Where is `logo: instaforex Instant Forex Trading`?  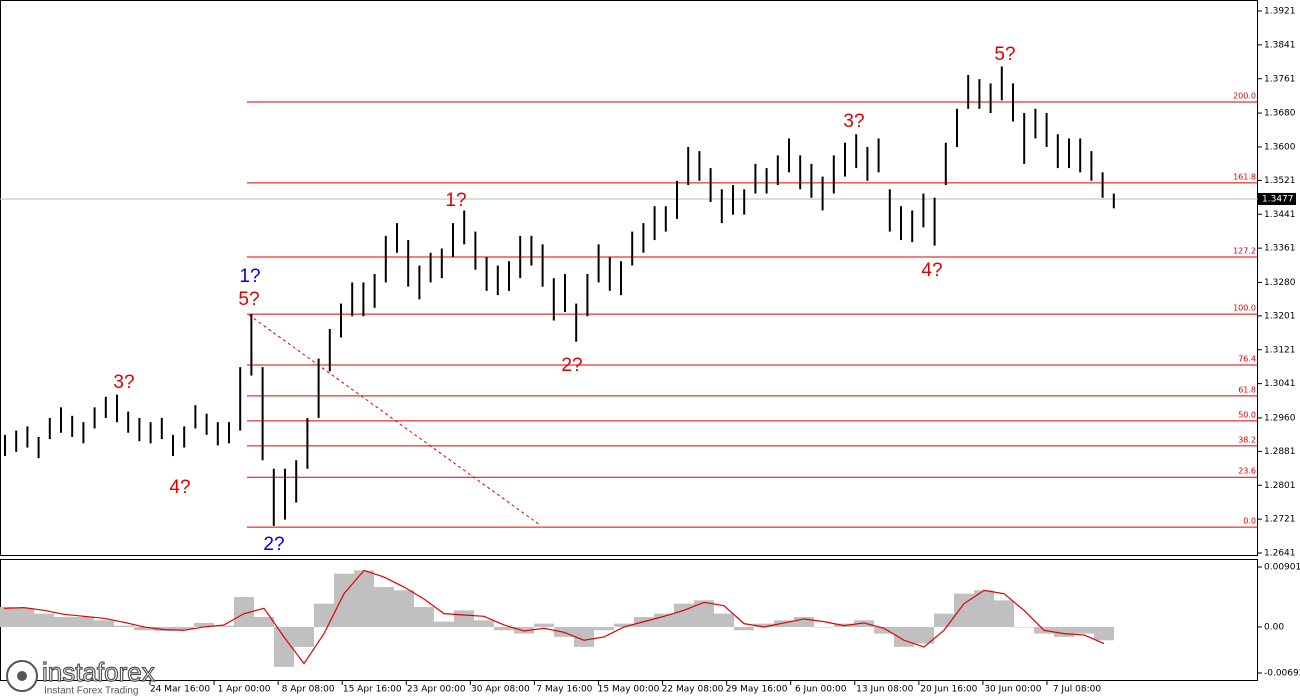 logo: instaforex Instant Forex Trading is located at coordinates (80, 676).